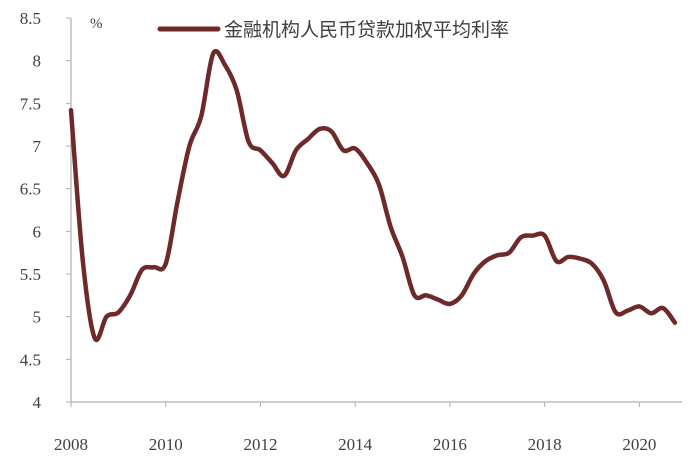 The height and width of the screenshot is (473, 700). Describe the element at coordinates (37, 146) in the screenshot. I see `y-tick-label: 7` at that location.